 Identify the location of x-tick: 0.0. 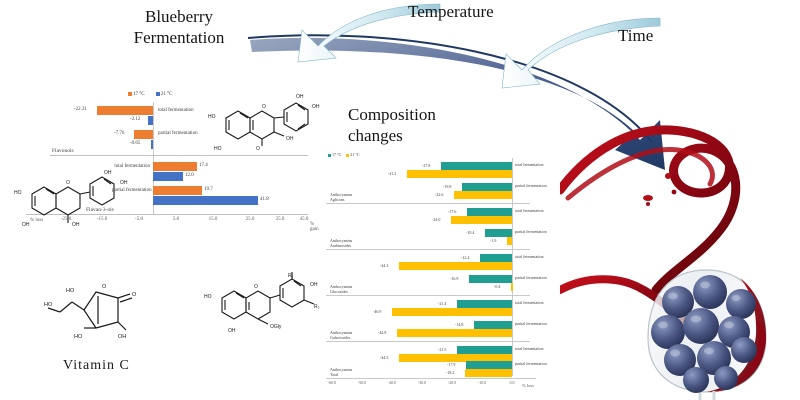
(512, 382).